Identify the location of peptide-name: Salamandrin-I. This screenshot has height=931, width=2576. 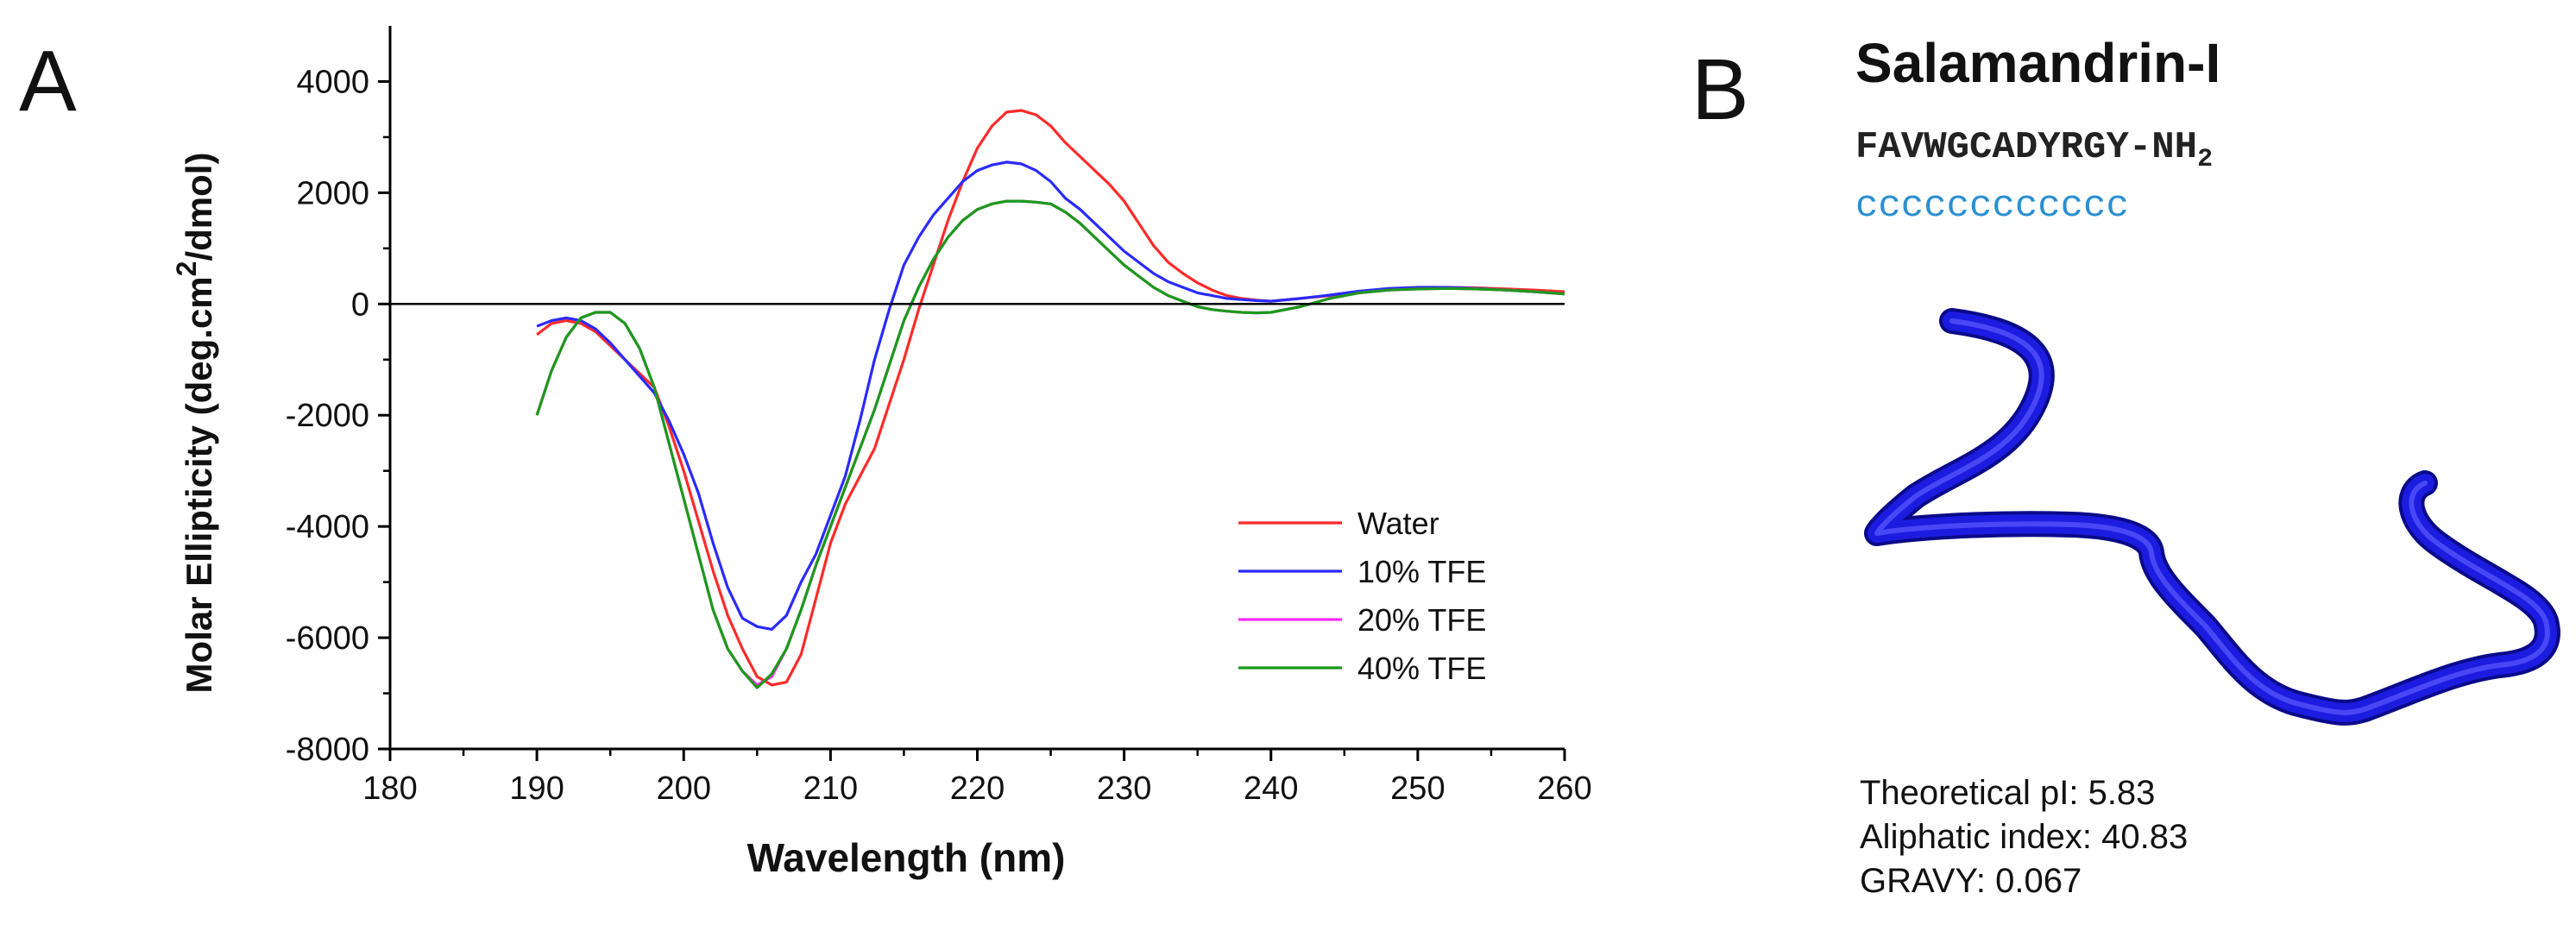
(2037, 63).